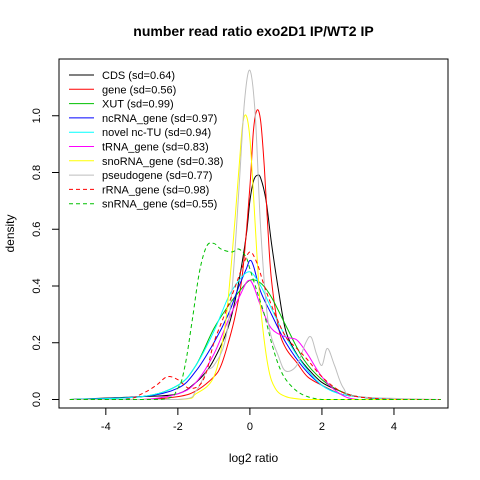  What do you see at coordinates (37, 399) in the screenshot?
I see `y-tick-label: 0.0` at bounding box center [37, 399].